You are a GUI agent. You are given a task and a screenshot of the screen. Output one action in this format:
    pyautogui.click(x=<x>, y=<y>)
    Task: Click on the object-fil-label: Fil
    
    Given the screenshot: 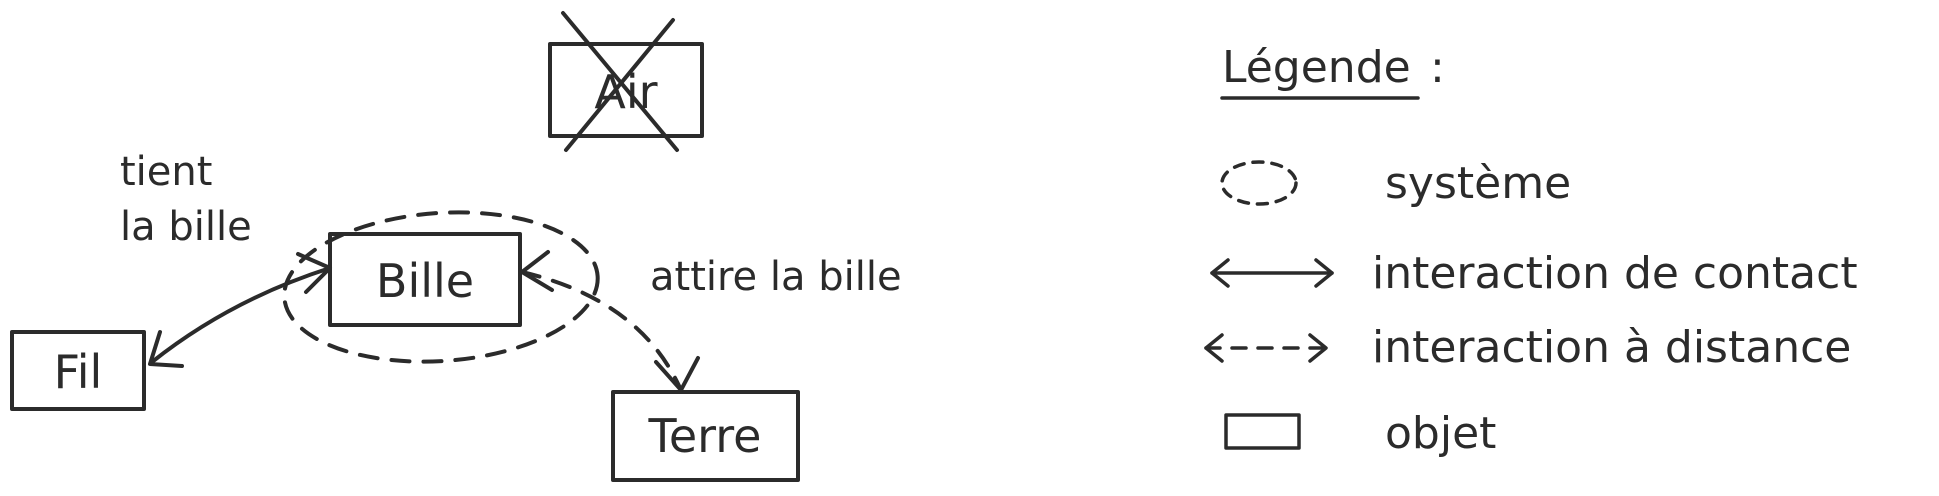 What is the action you would take?
    pyautogui.click(x=78, y=372)
    